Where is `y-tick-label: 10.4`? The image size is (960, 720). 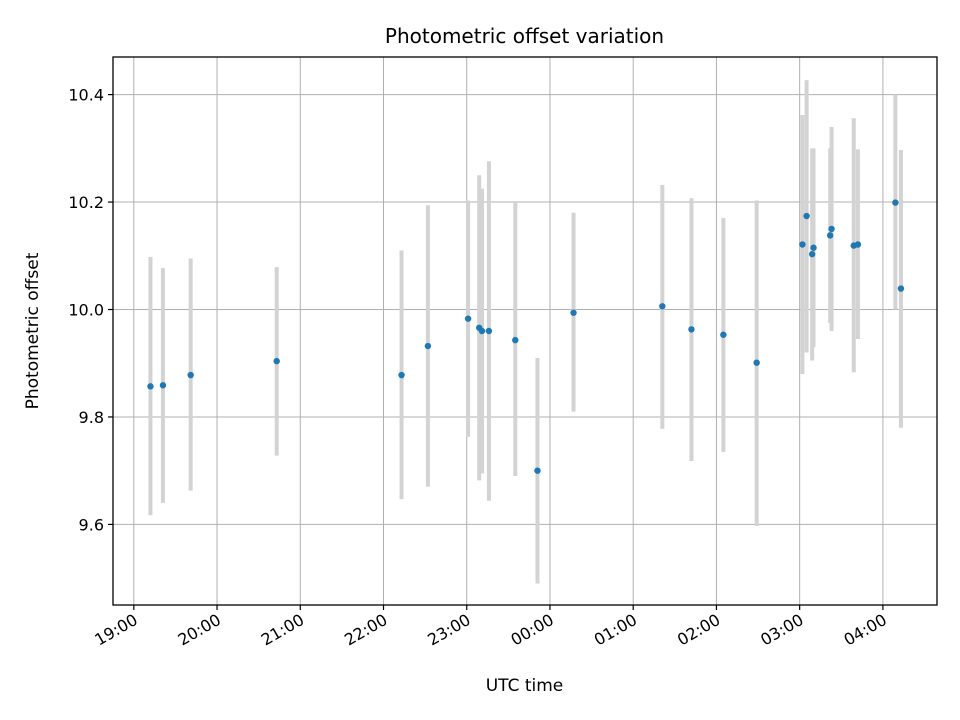 y-tick-label: 10.4 is located at coordinates (86, 95).